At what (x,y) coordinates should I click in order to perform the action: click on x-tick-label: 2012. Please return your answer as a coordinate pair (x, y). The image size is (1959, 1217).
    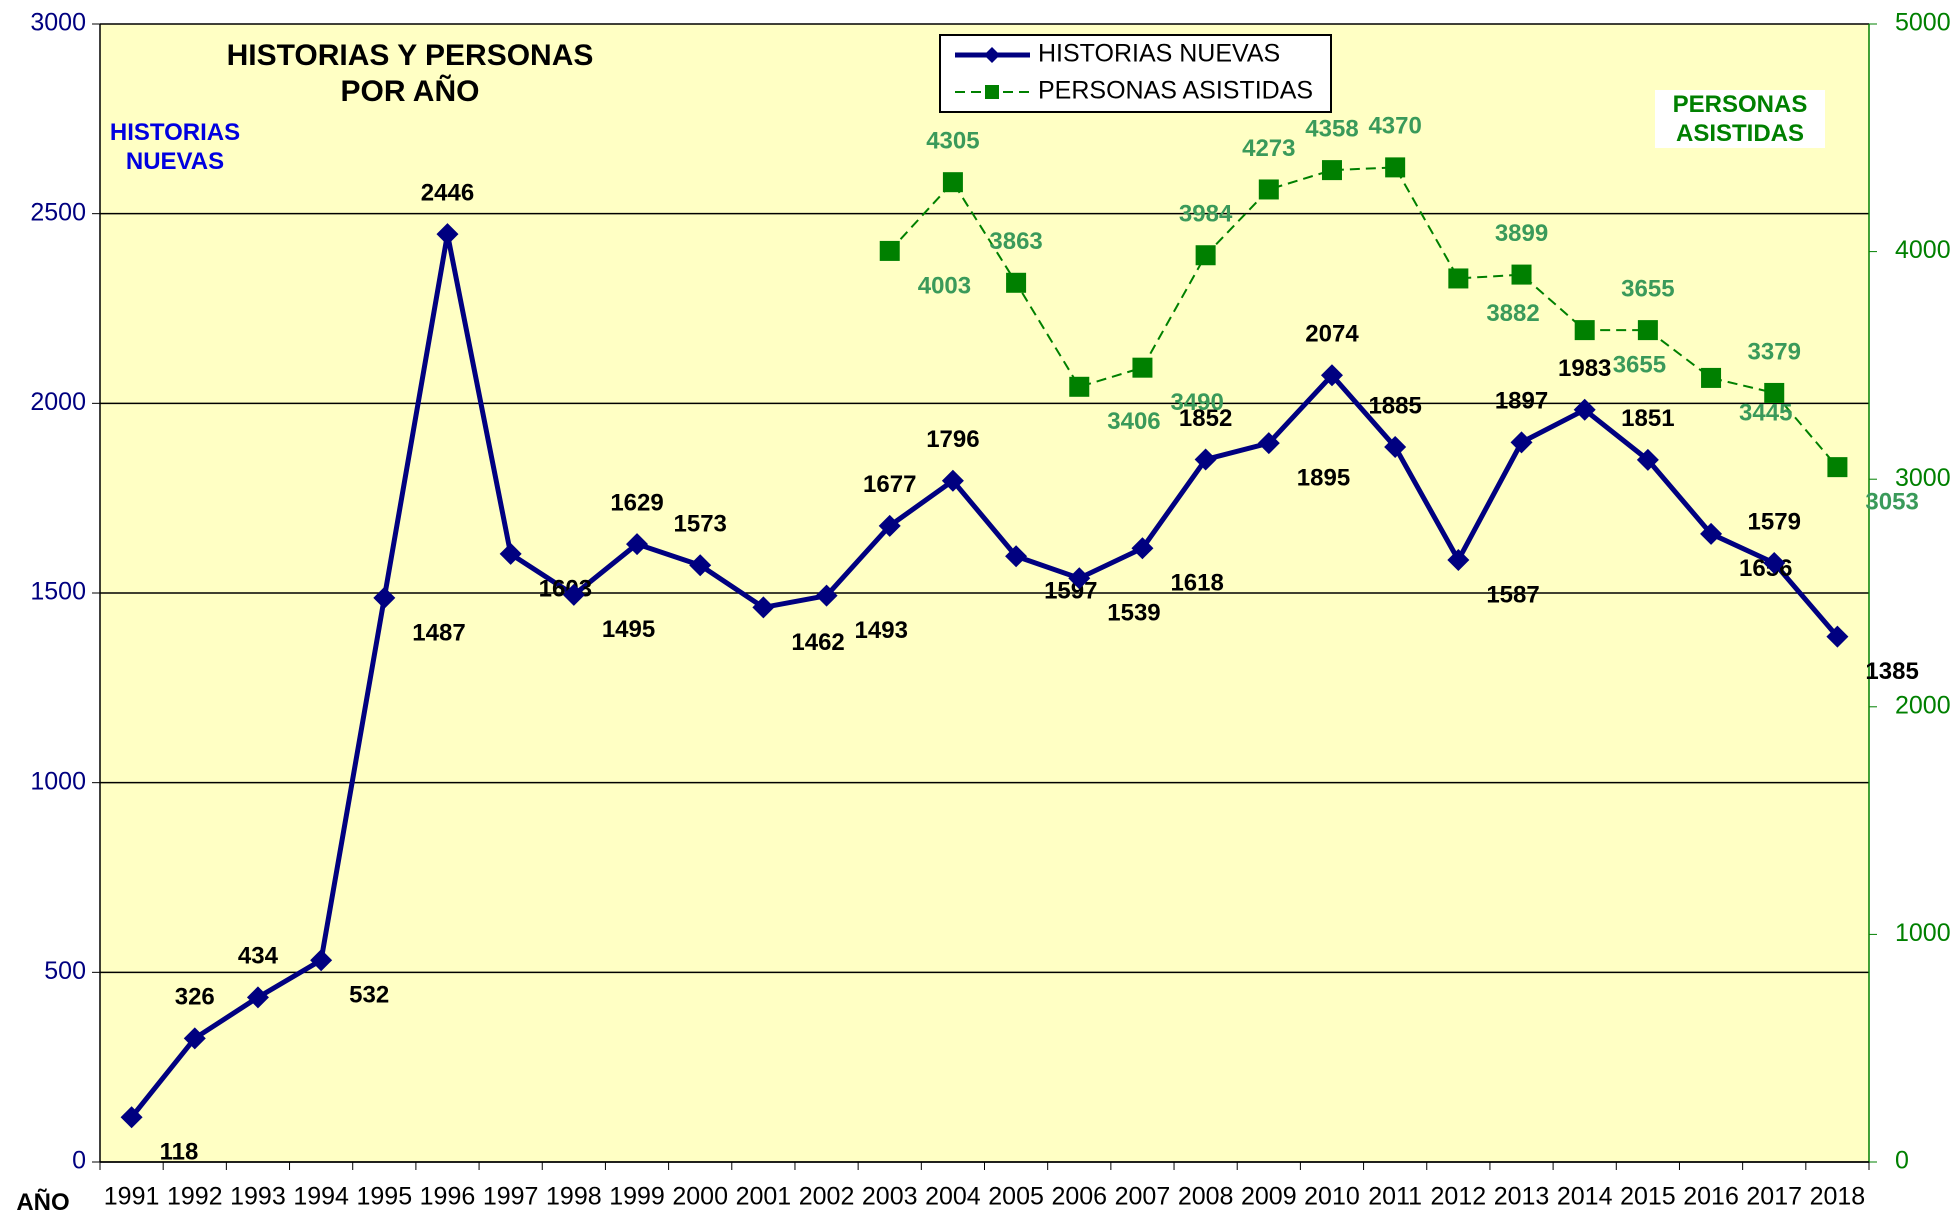
    Looking at the image, I should click on (1459, 1197).